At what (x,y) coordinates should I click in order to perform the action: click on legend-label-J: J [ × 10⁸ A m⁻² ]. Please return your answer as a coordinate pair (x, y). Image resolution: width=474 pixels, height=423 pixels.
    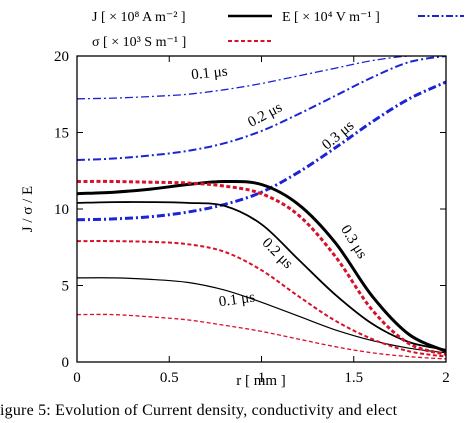
    Looking at the image, I should click on (139, 17).